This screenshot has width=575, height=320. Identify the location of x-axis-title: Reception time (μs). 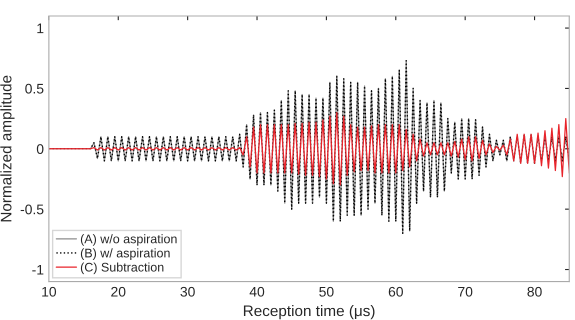
(309, 312).